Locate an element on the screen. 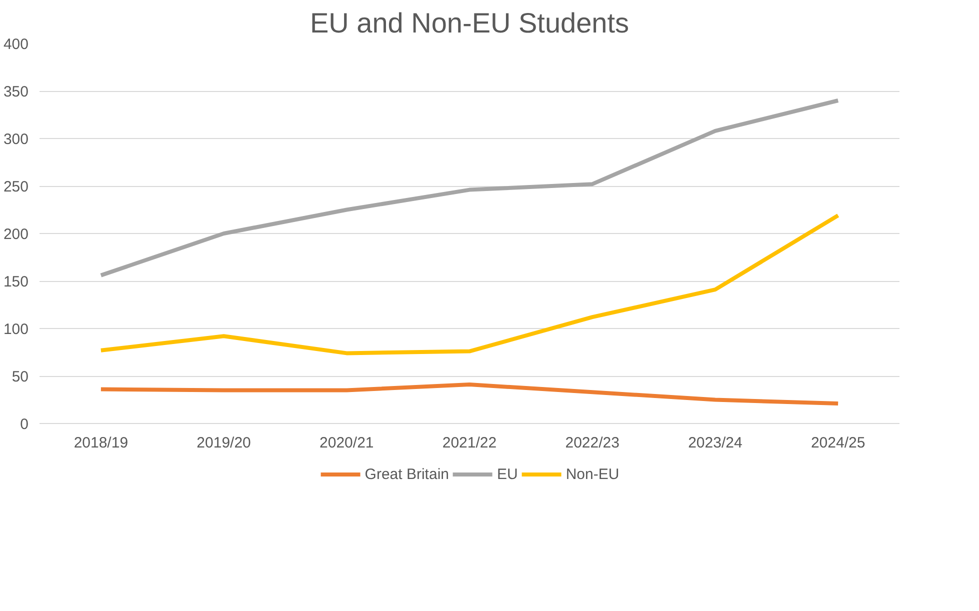 The width and height of the screenshot is (979, 611). legend-label: Non-EU is located at coordinates (593, 474).